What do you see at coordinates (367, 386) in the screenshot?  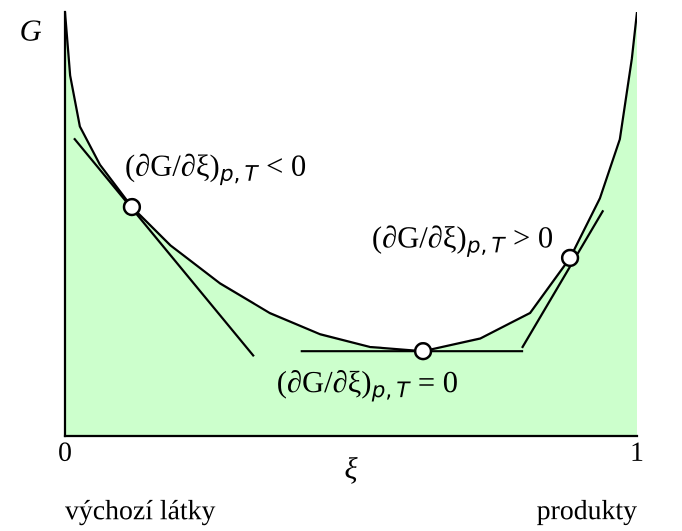 I see `annotation: (∂G/∂ξ)$_{p,T}$ = 0` at bounding box center [367, 386].